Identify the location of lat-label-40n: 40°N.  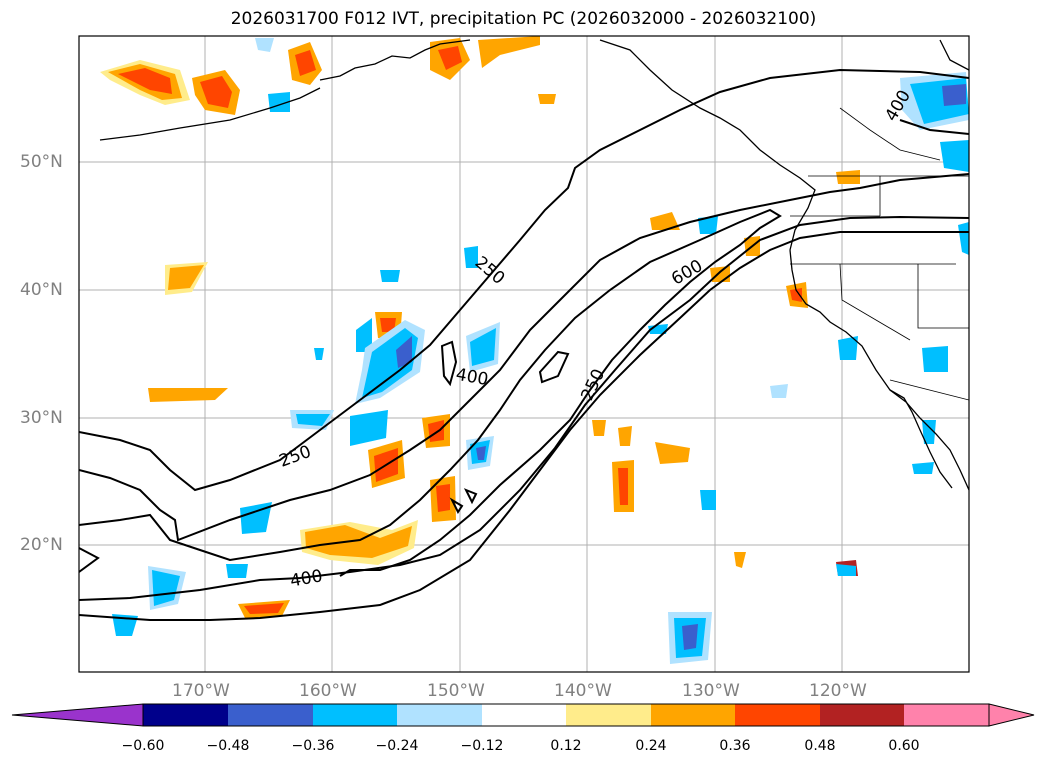
(41, 290).